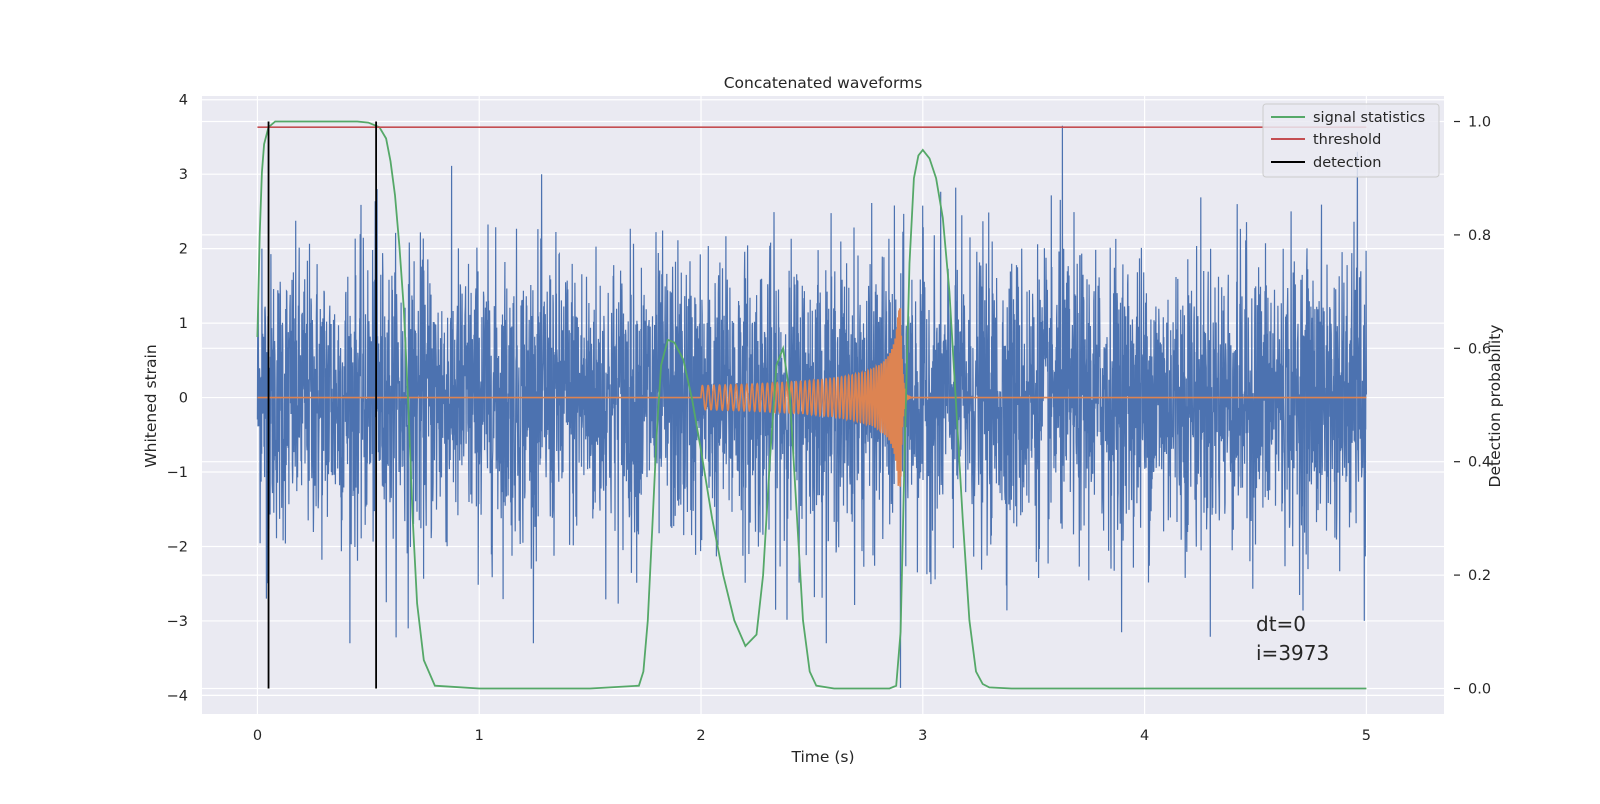 This screenshot has width=1600, height=804. Describe the element at coordinates (1479, 349) in the screenshot. I see `y2-tick-label: 0.6` at that location.